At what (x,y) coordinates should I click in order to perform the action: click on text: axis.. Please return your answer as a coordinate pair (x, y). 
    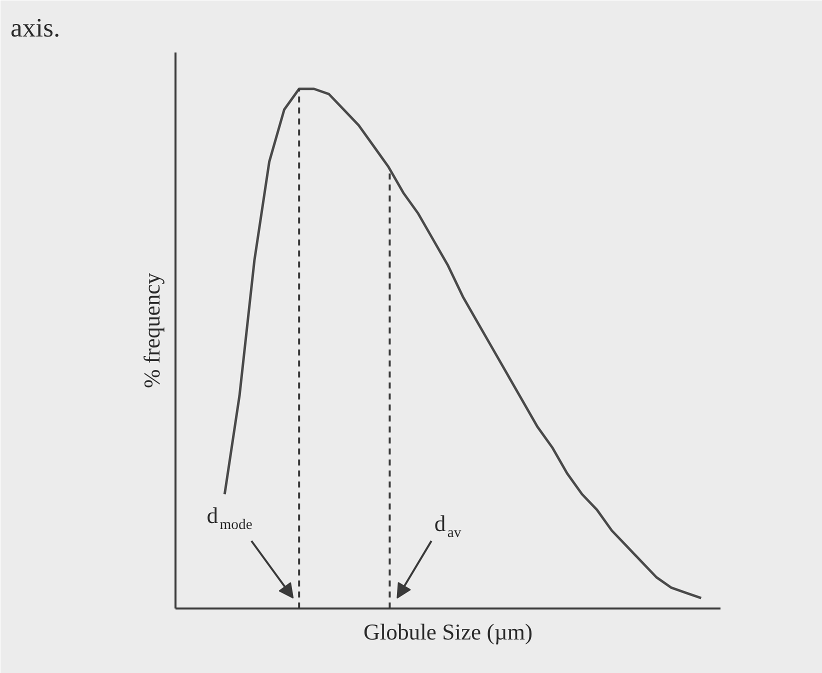
    Looking at the image, I should click on (35, 27).